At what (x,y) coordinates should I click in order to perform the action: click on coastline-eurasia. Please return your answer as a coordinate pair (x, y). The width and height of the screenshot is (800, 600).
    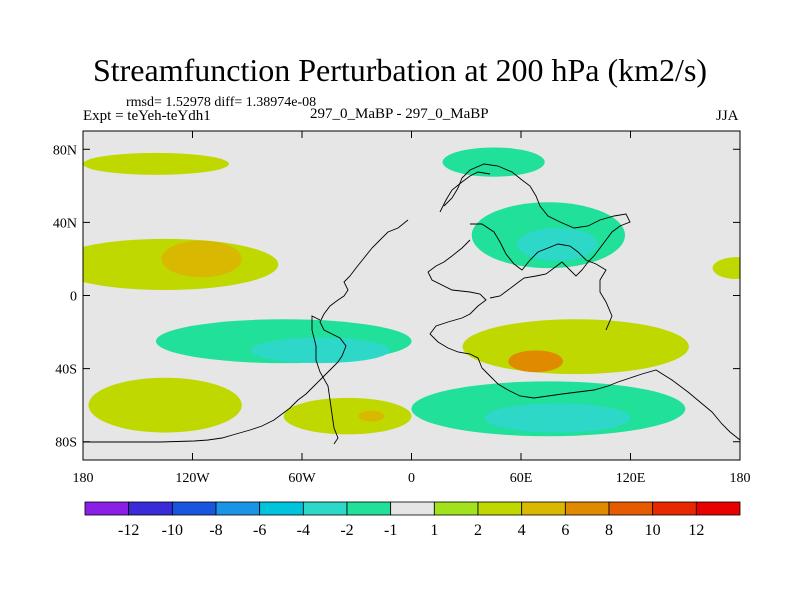
    Looking at the image, I should click on (537, 231).